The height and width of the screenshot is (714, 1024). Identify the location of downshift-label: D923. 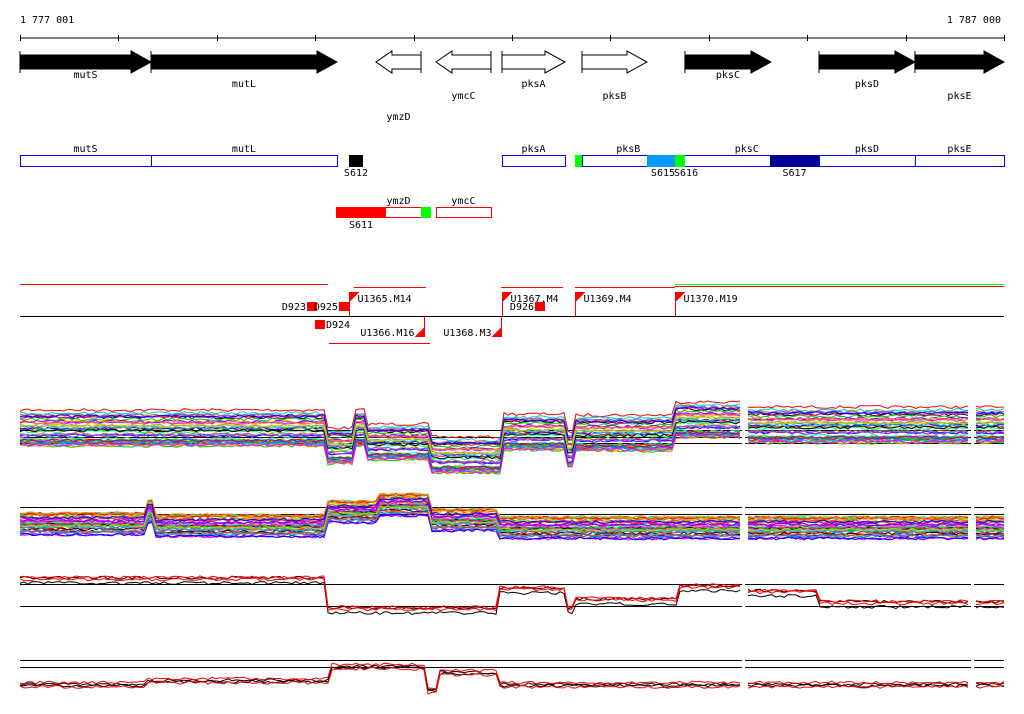
(294, 307).